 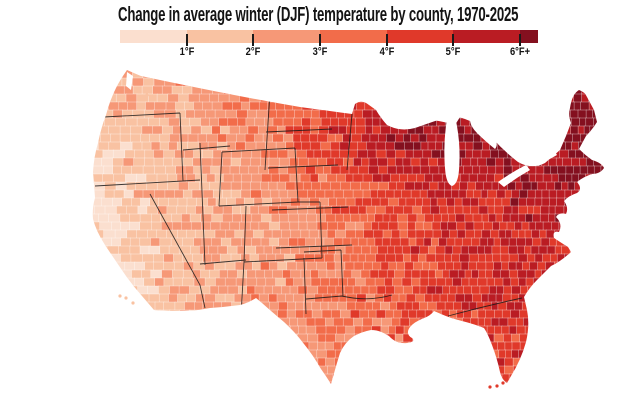 I want to click on legend-swatch-5-6°F, so click(x=487, y=36).